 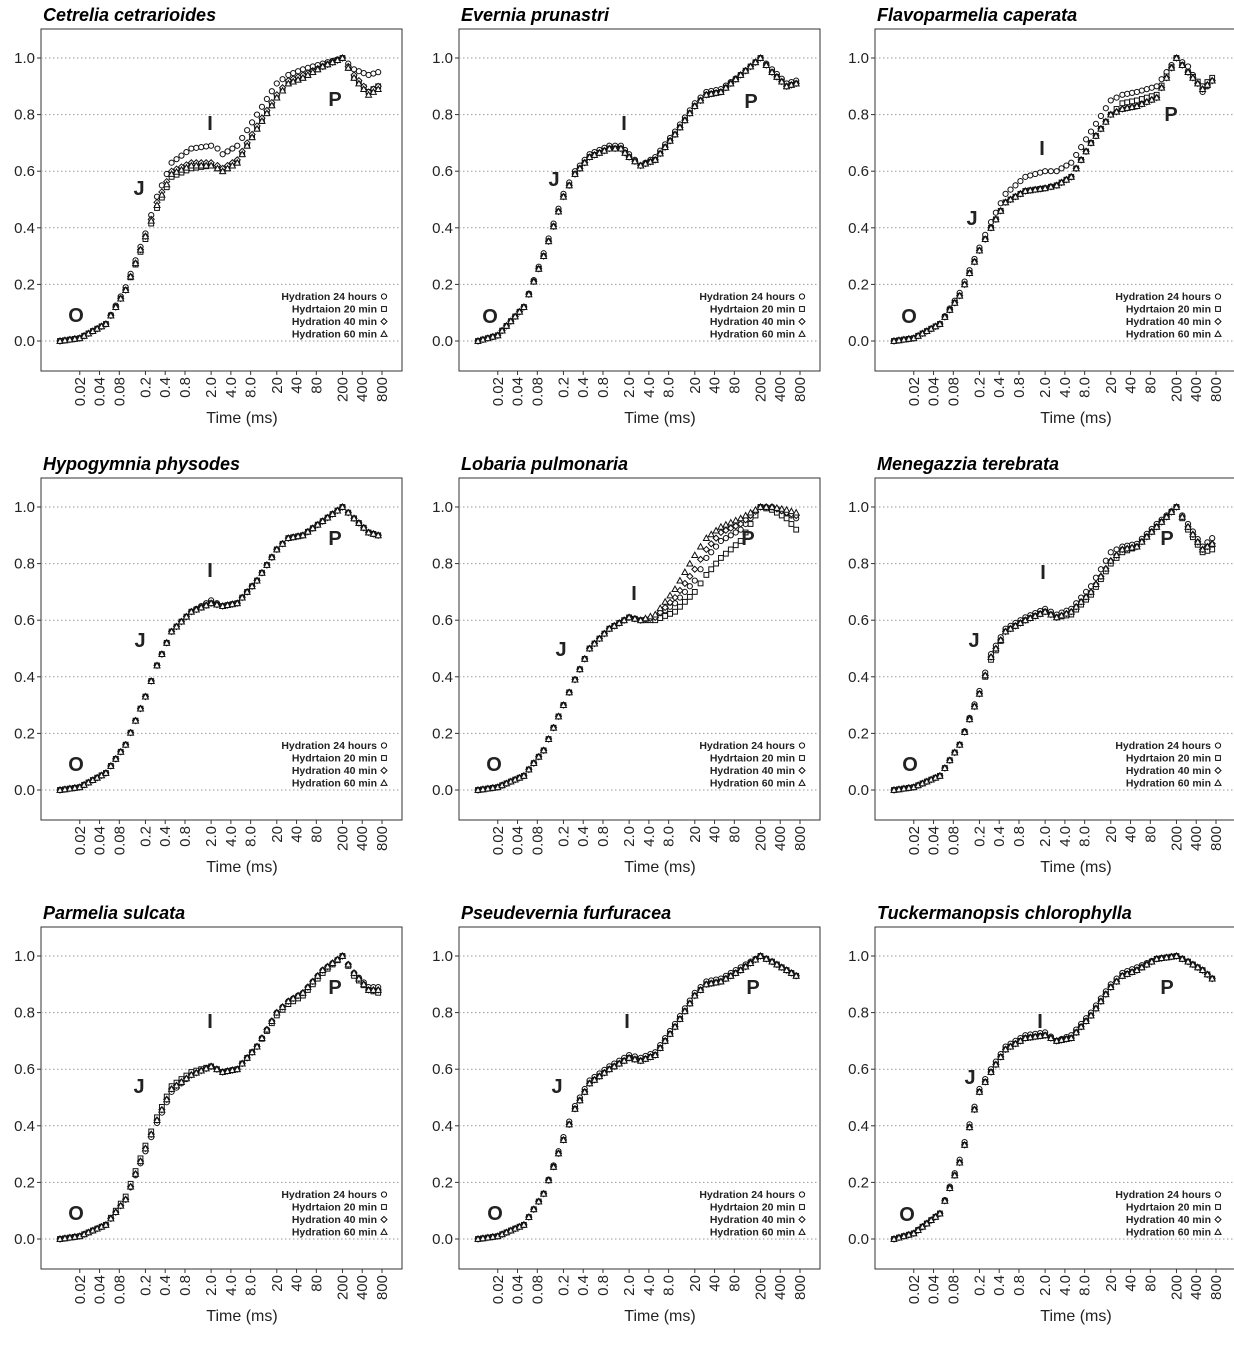 I want to click on x-tick-label: 8.0, so click(x=251, y=836).